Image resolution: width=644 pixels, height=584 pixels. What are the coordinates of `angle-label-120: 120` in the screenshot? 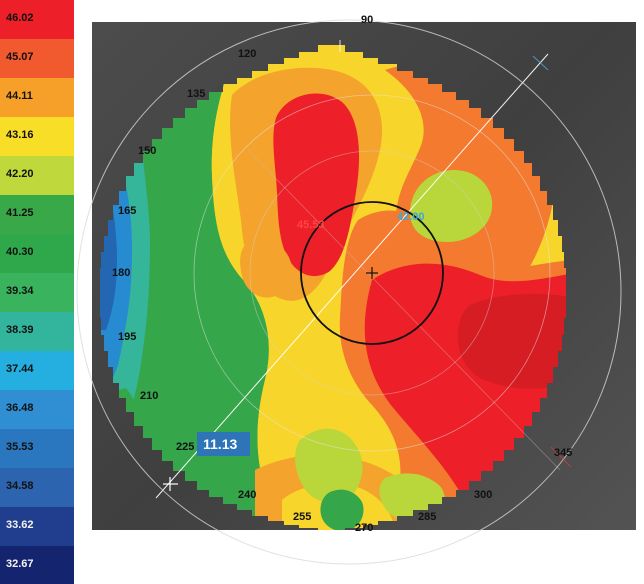 It's located at (247, 54).